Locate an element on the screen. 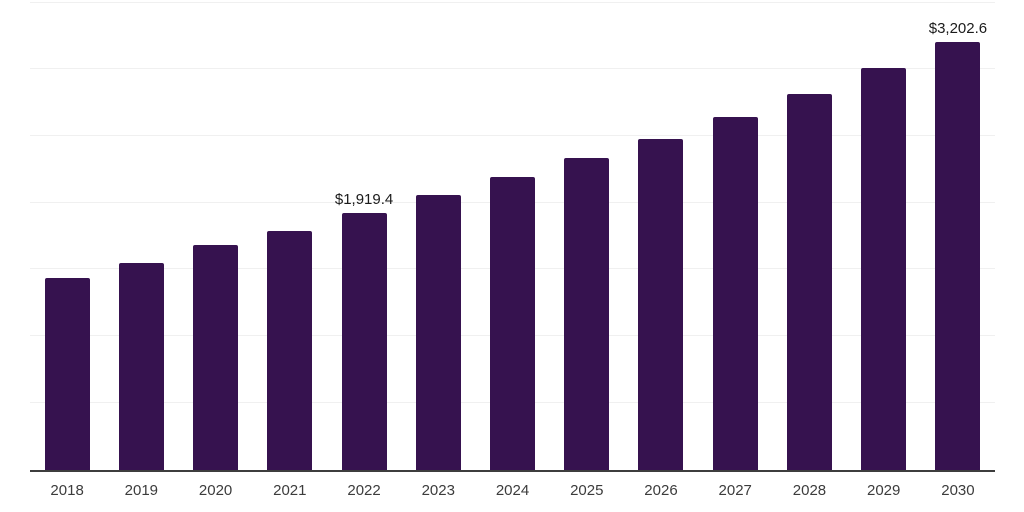 The height and width of the screenshot is (512, 1024). bar-slot-2023 is located at coordinates (438, 236).